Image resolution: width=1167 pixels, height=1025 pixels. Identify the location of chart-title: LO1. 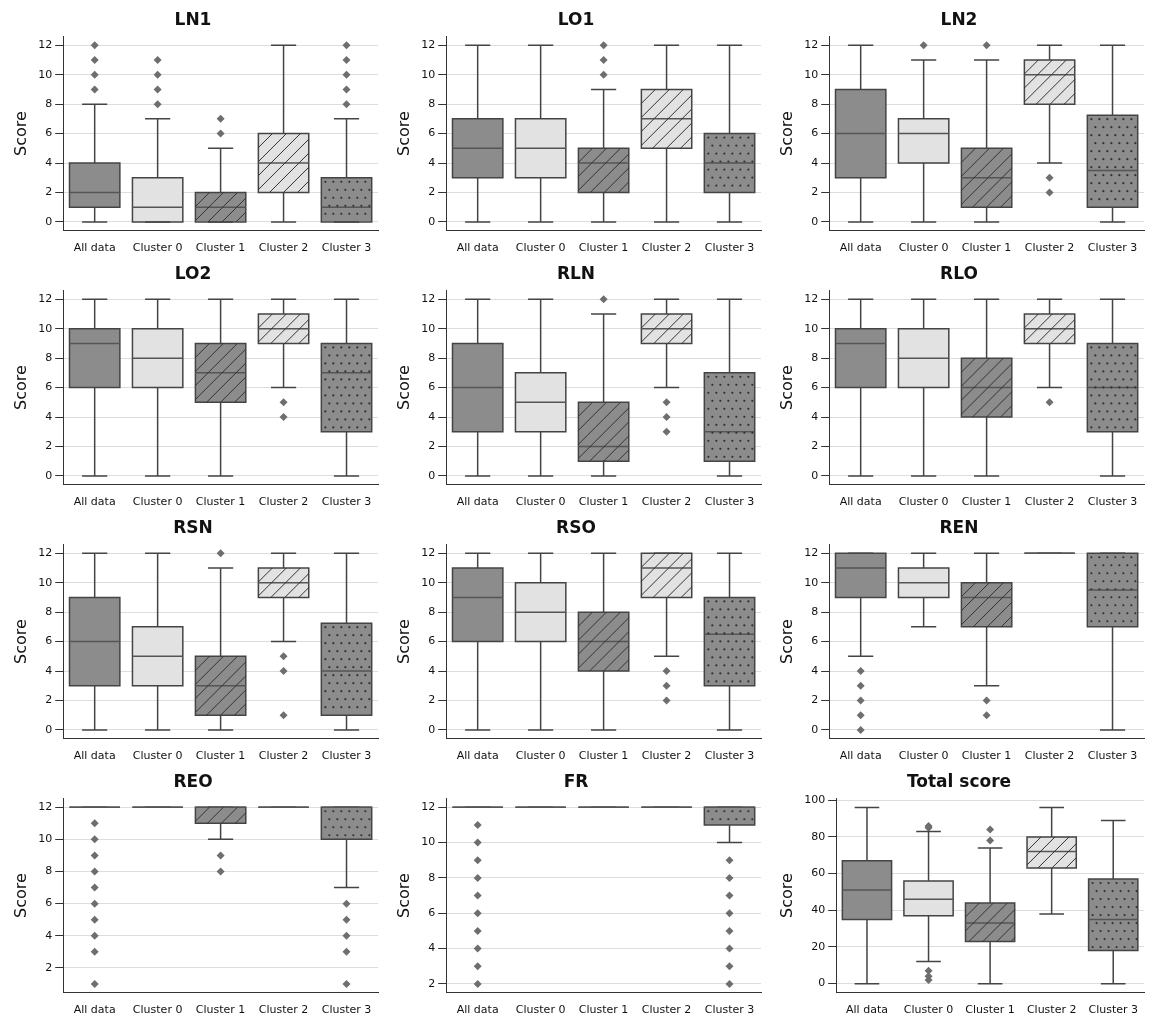
(576, 18).